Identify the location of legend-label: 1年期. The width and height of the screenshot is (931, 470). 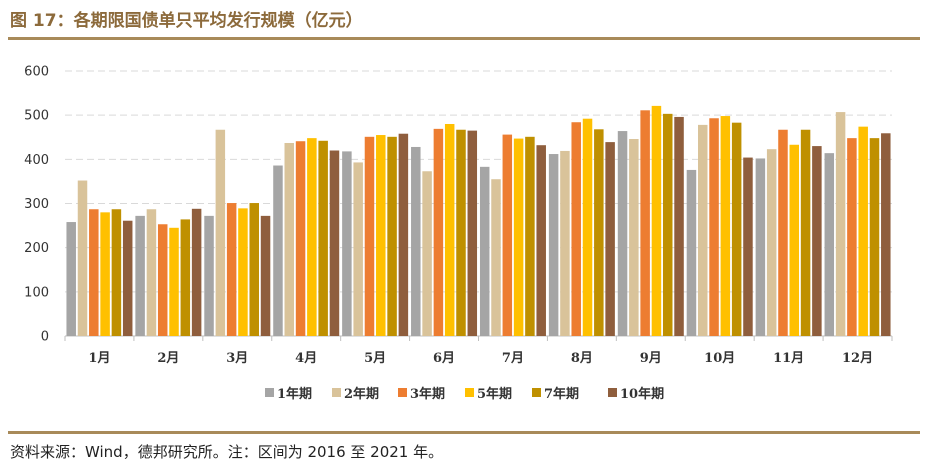
(294, 394).